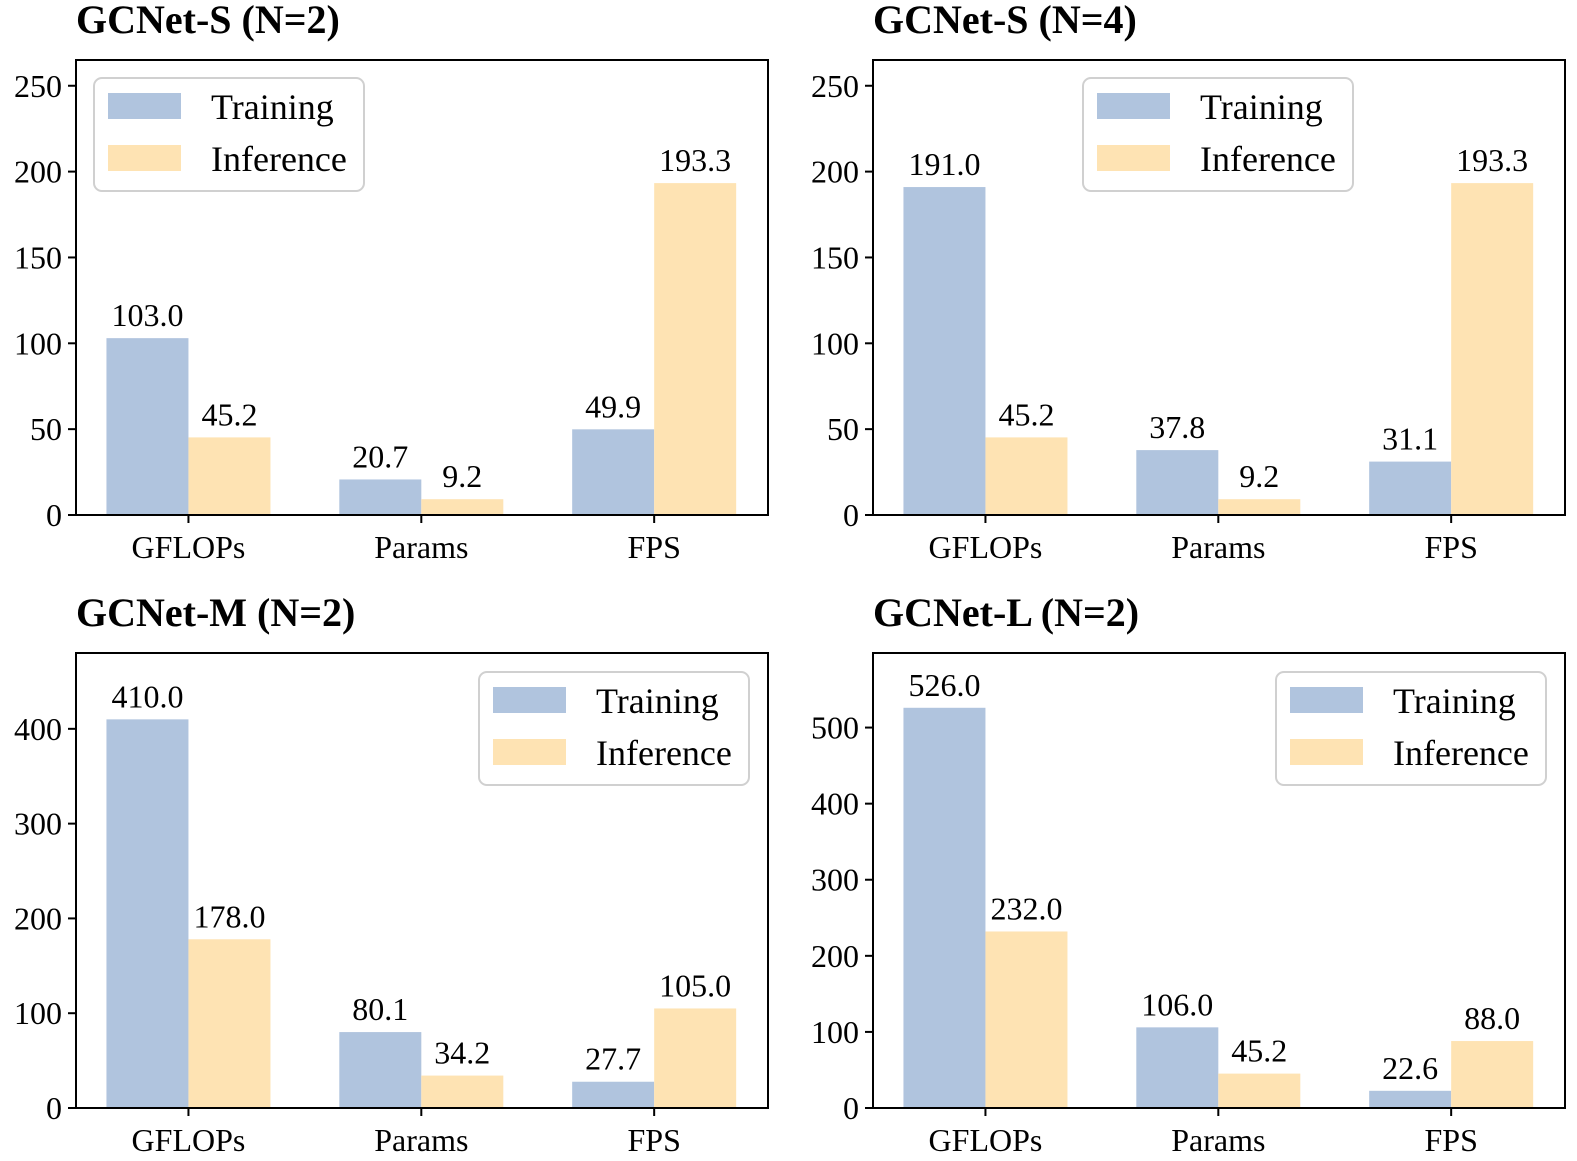  Describe the element at coordinates (147, 696) in the screenshot. I see `data-label-training-gflops: 410.0` at that location.